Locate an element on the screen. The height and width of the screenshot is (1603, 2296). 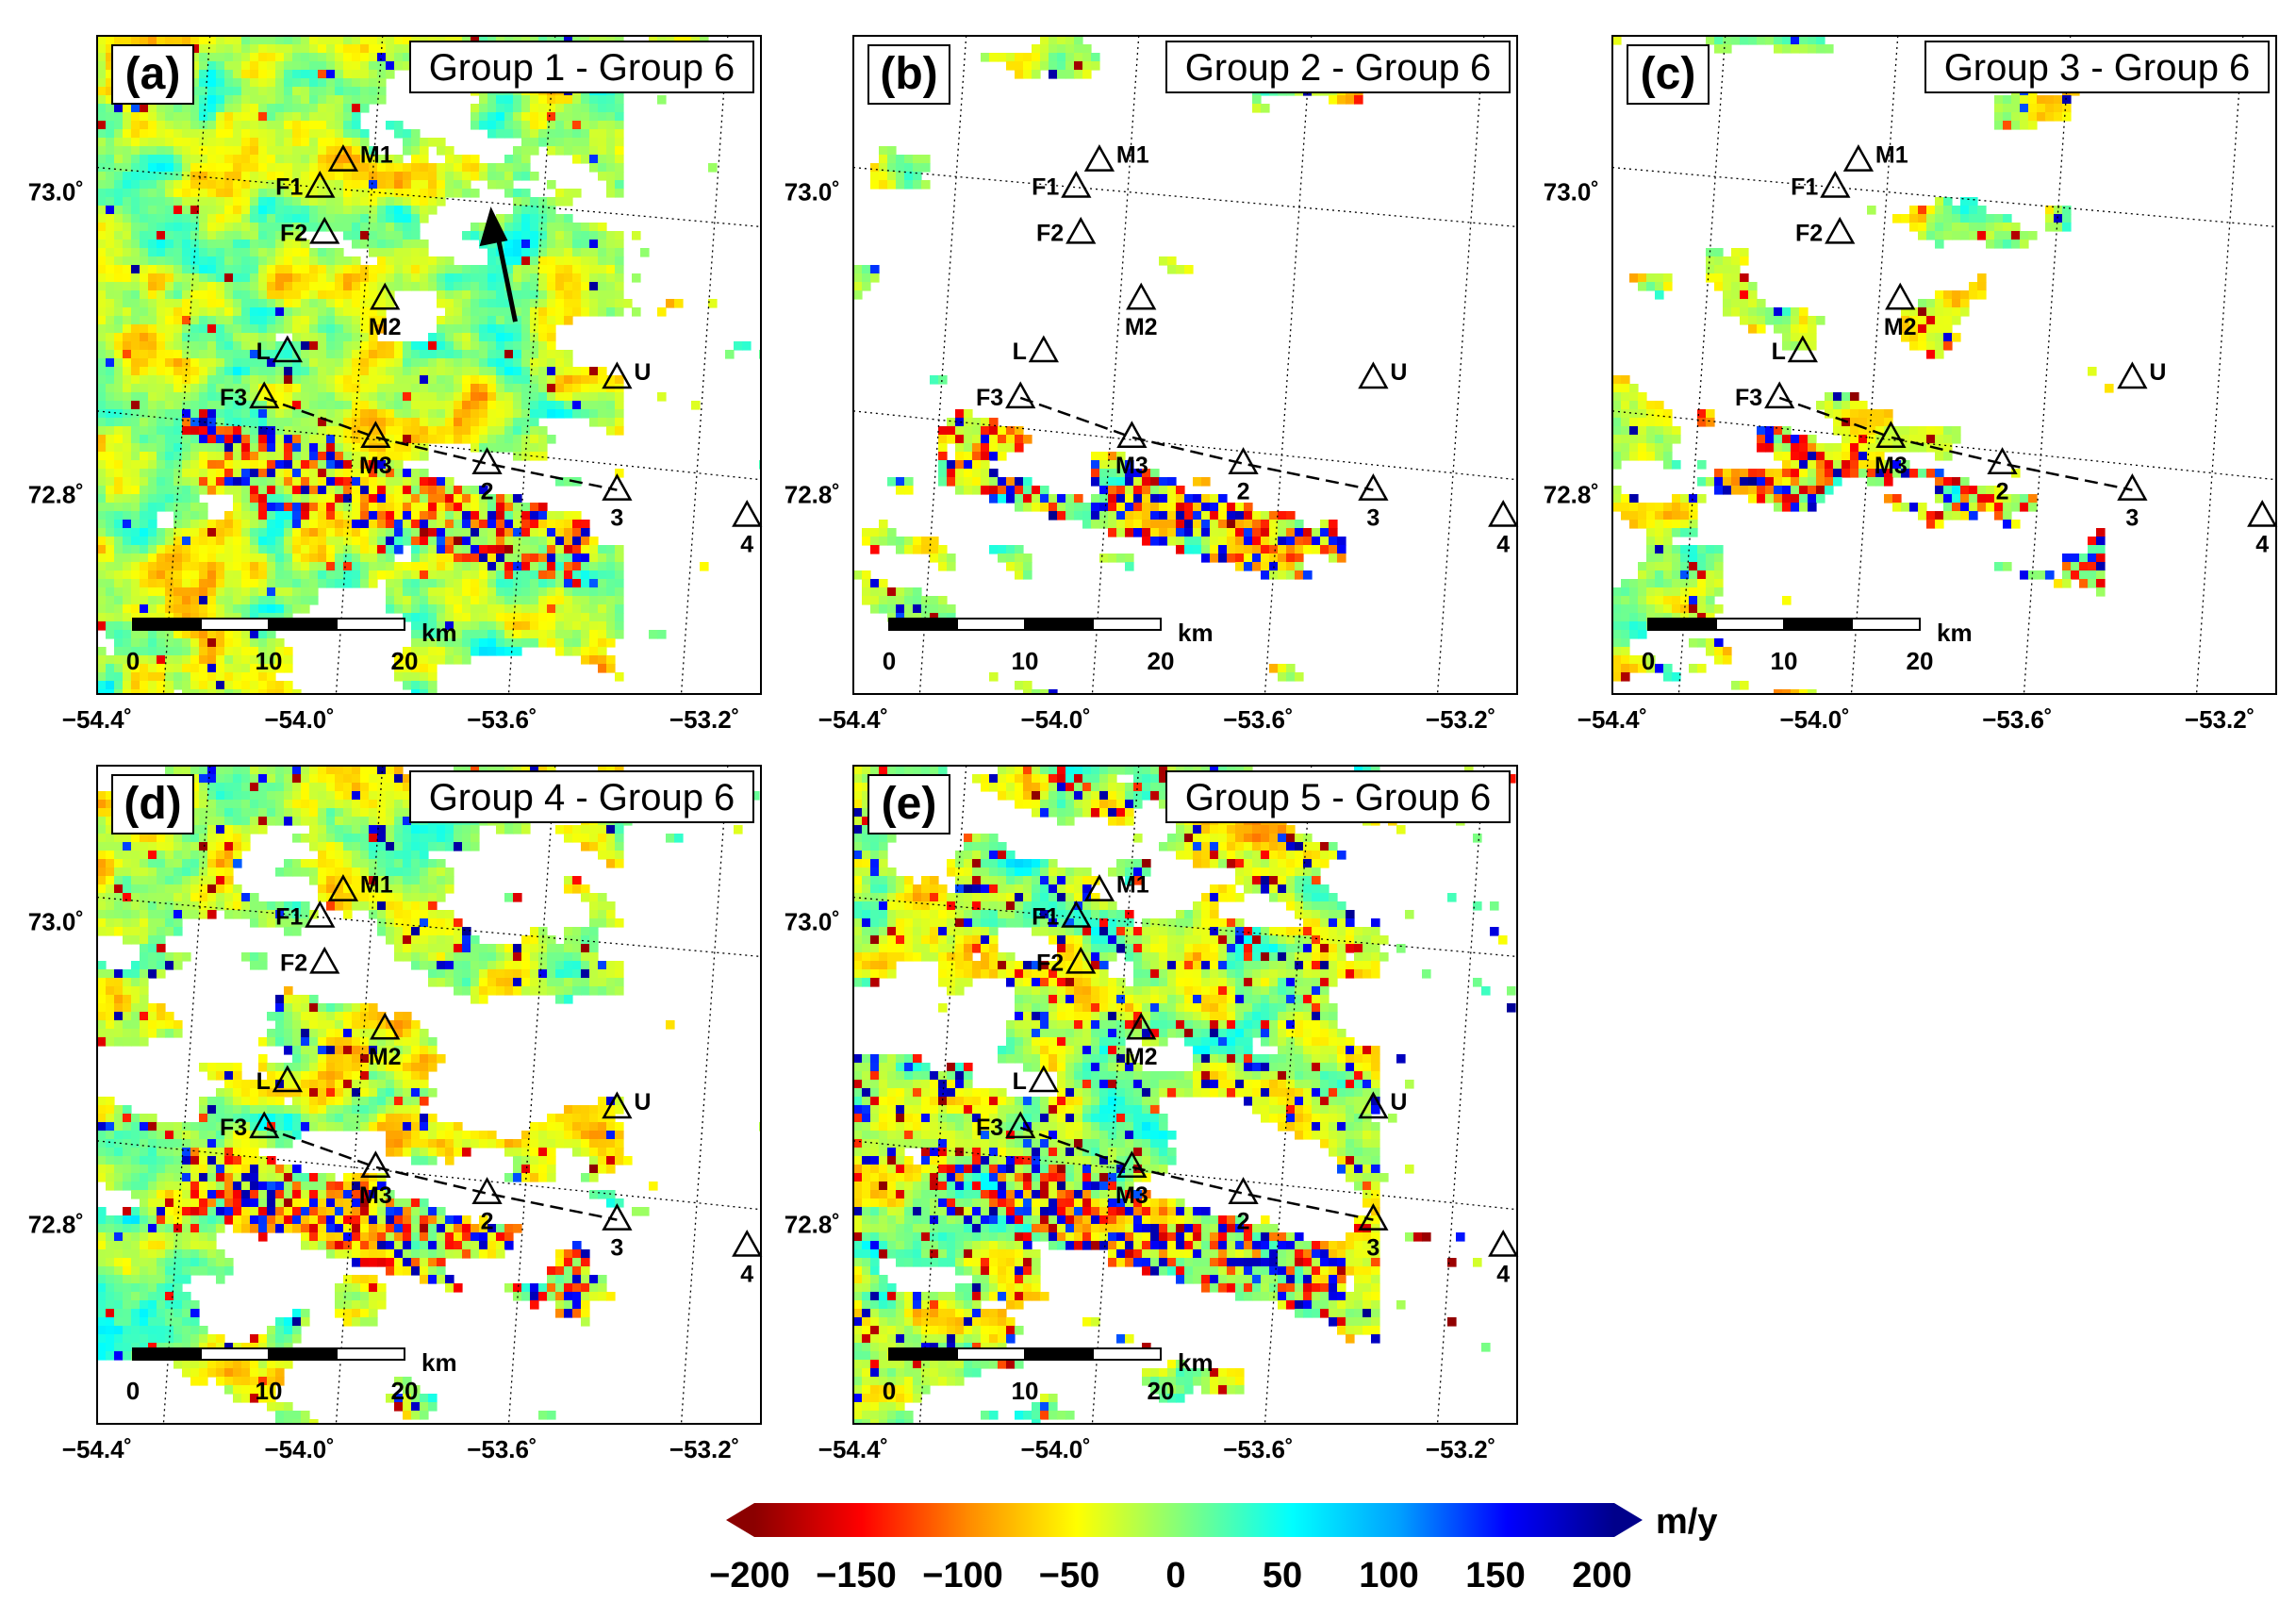
colorbar-tick-label: 100 is located at coordinates (1388, 1575).